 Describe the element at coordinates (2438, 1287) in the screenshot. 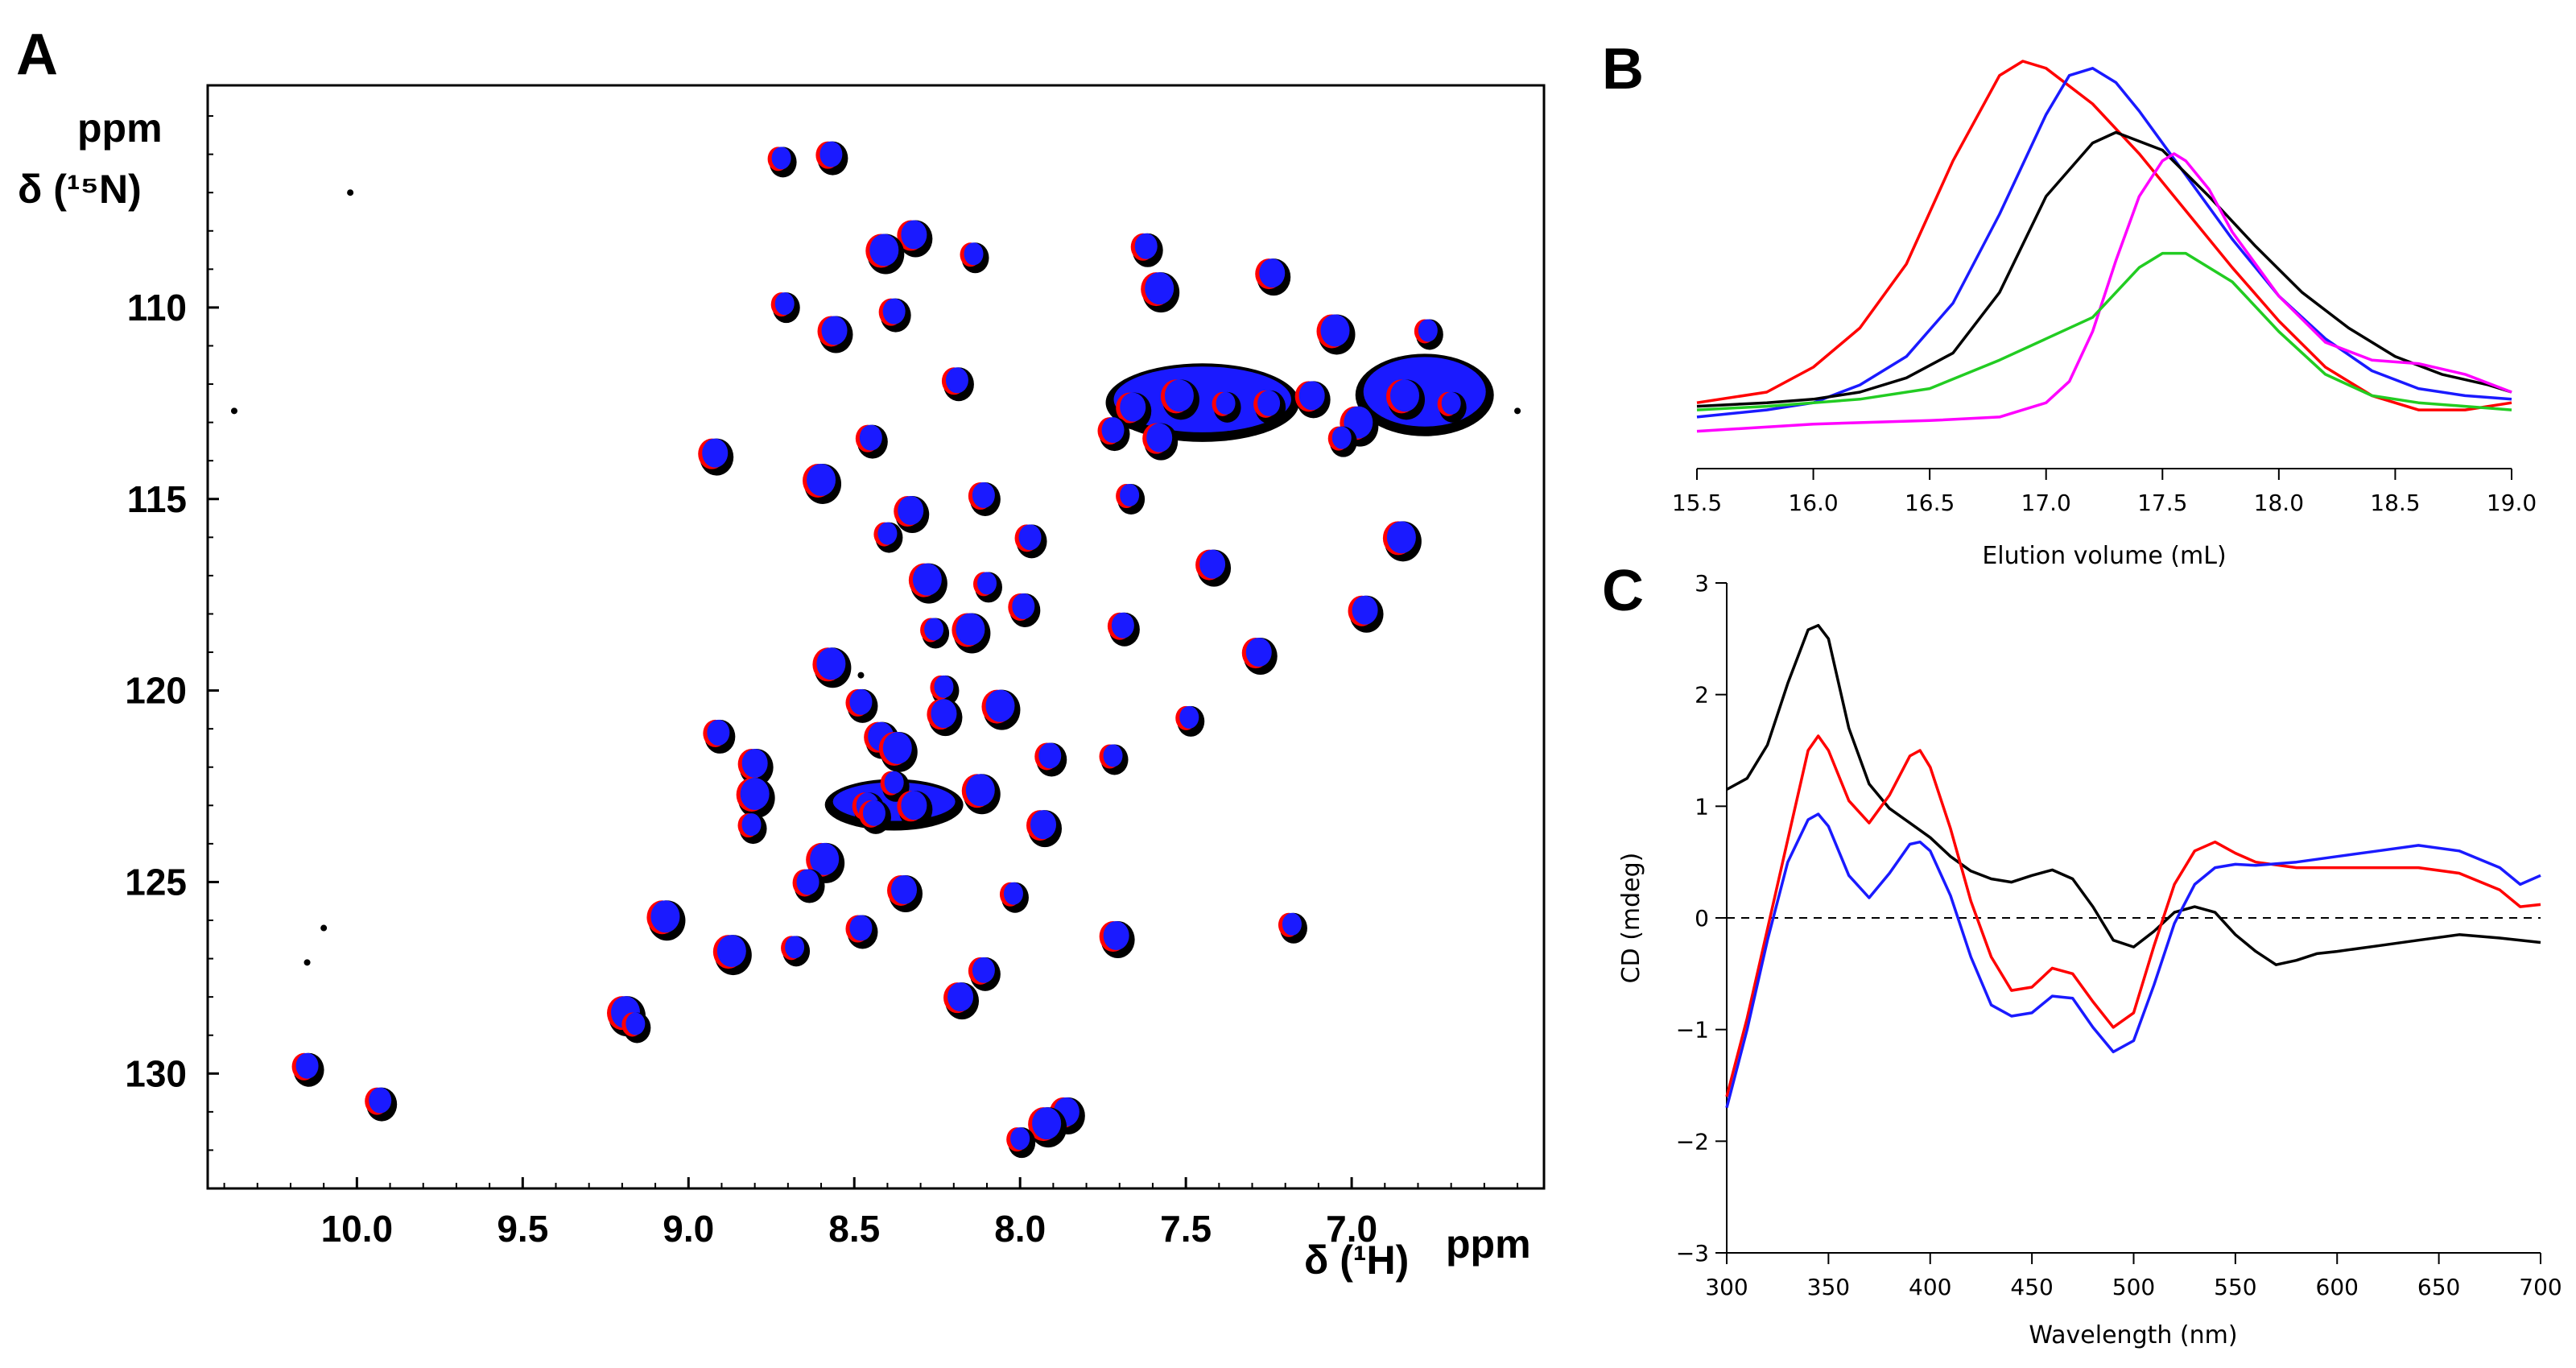

I see `panel-c-x-tick-label: 650` at that location.